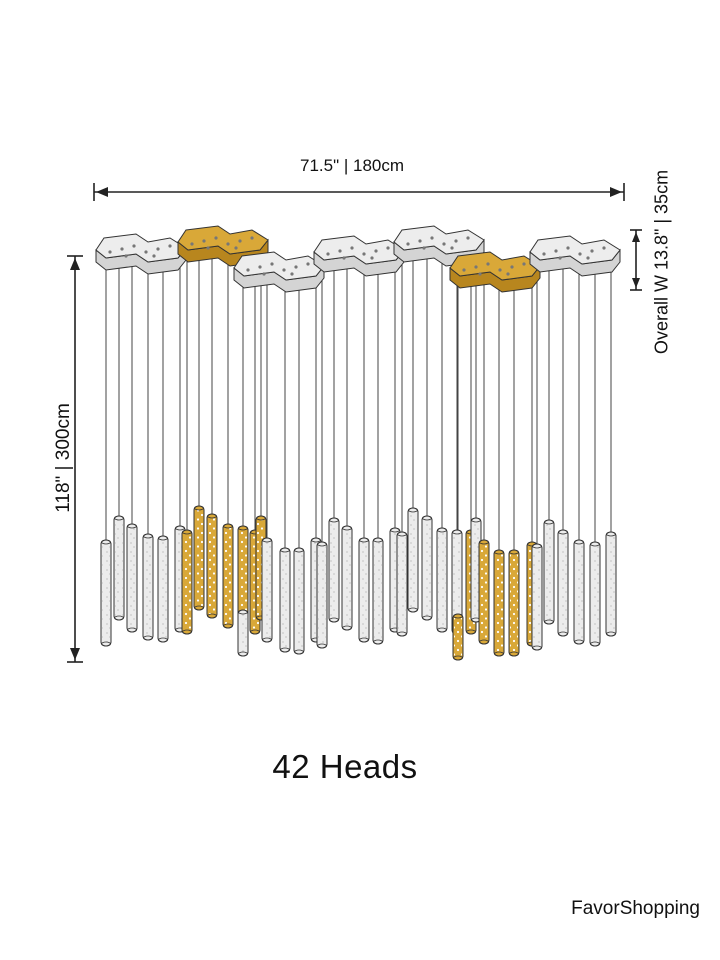 The height and width of the screenshot is (960, 720). I want to click on height-dimension-line, so click(75, 459).